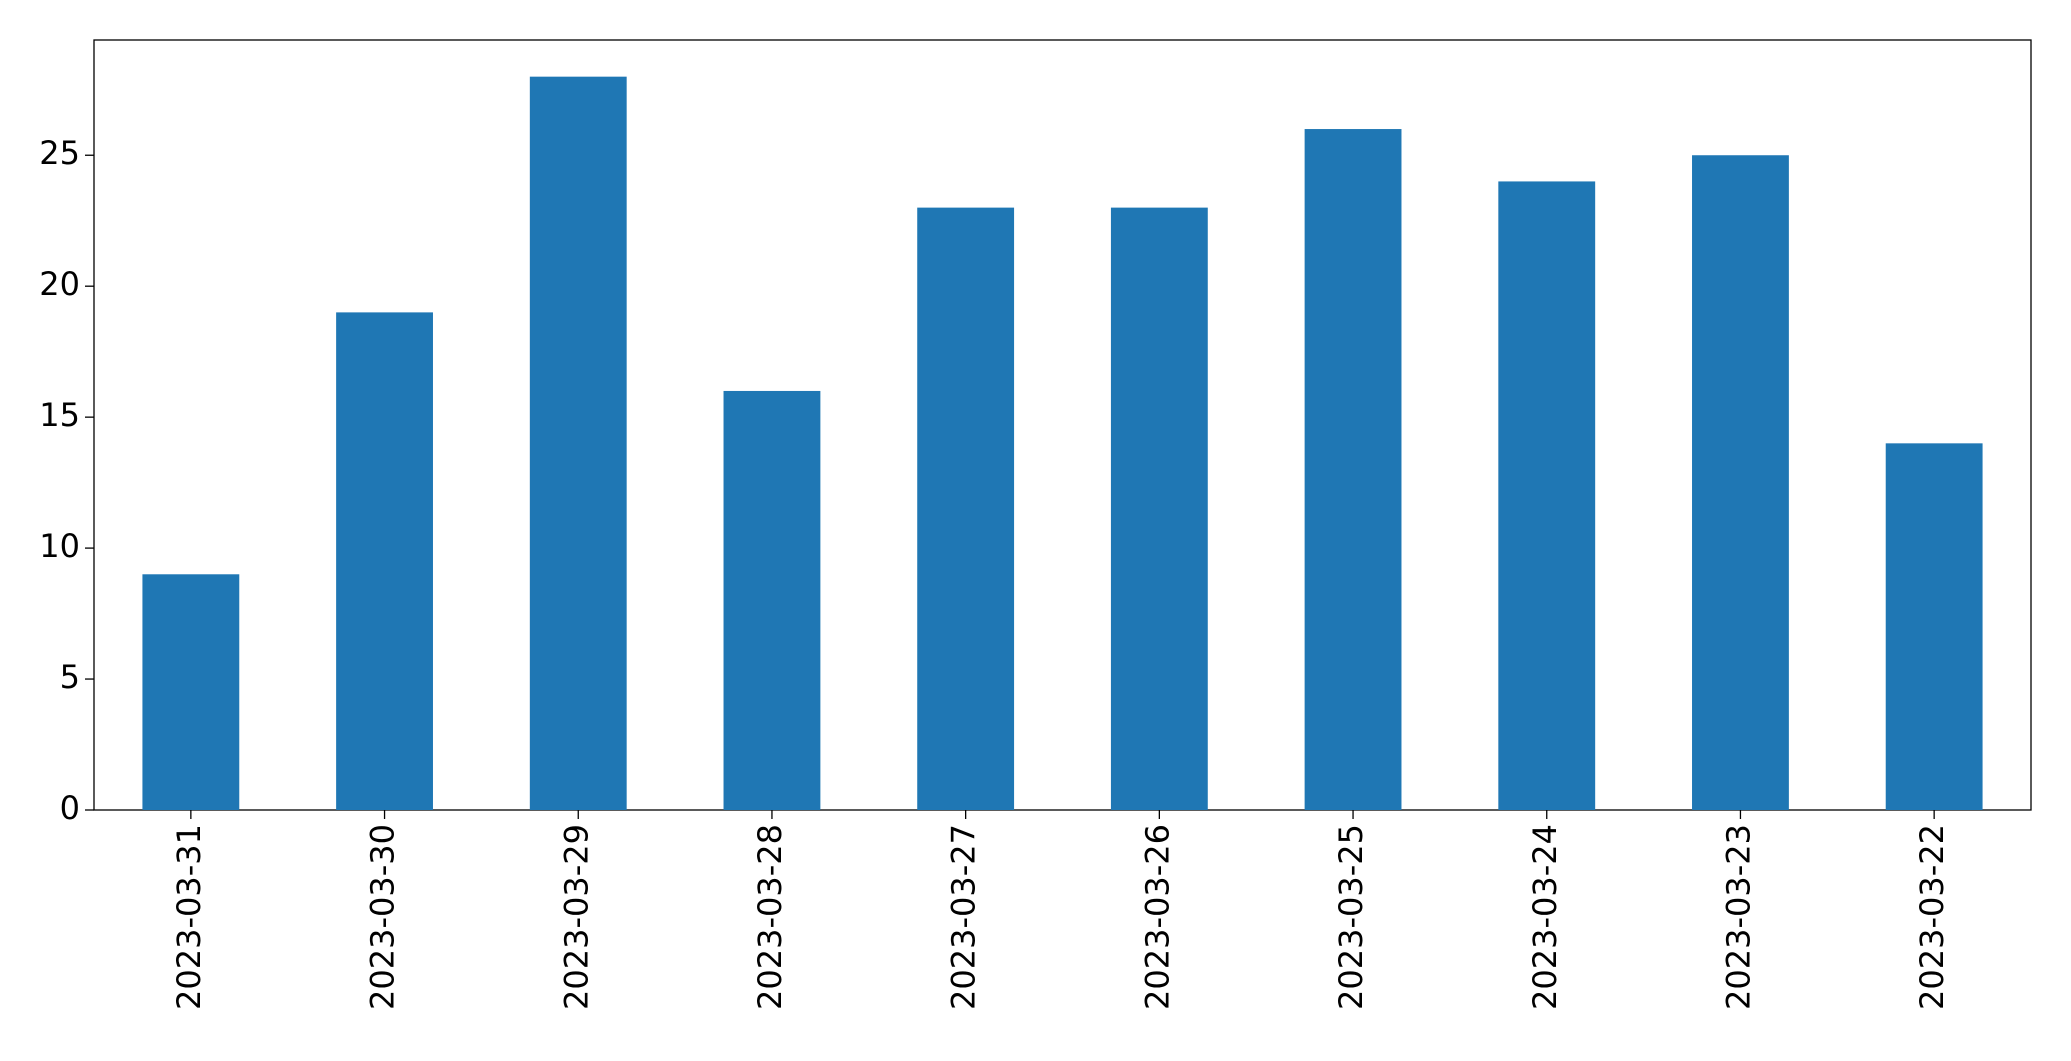  I want to click on x-tick-label: 2023-03-29, so click(576, 917).